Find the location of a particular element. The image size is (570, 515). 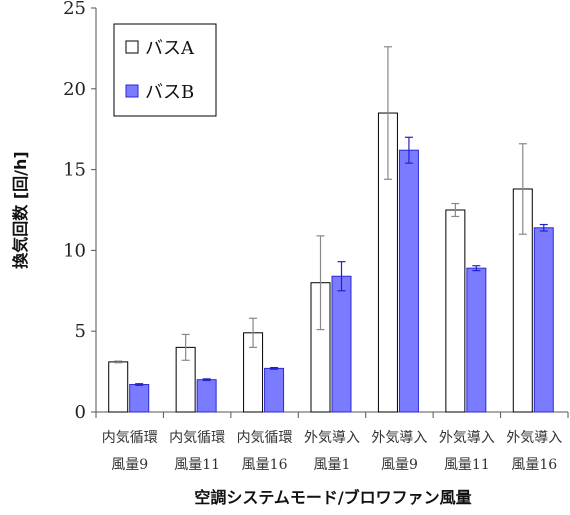

y-tick-label: 25 is located at coordinates (74, 9).